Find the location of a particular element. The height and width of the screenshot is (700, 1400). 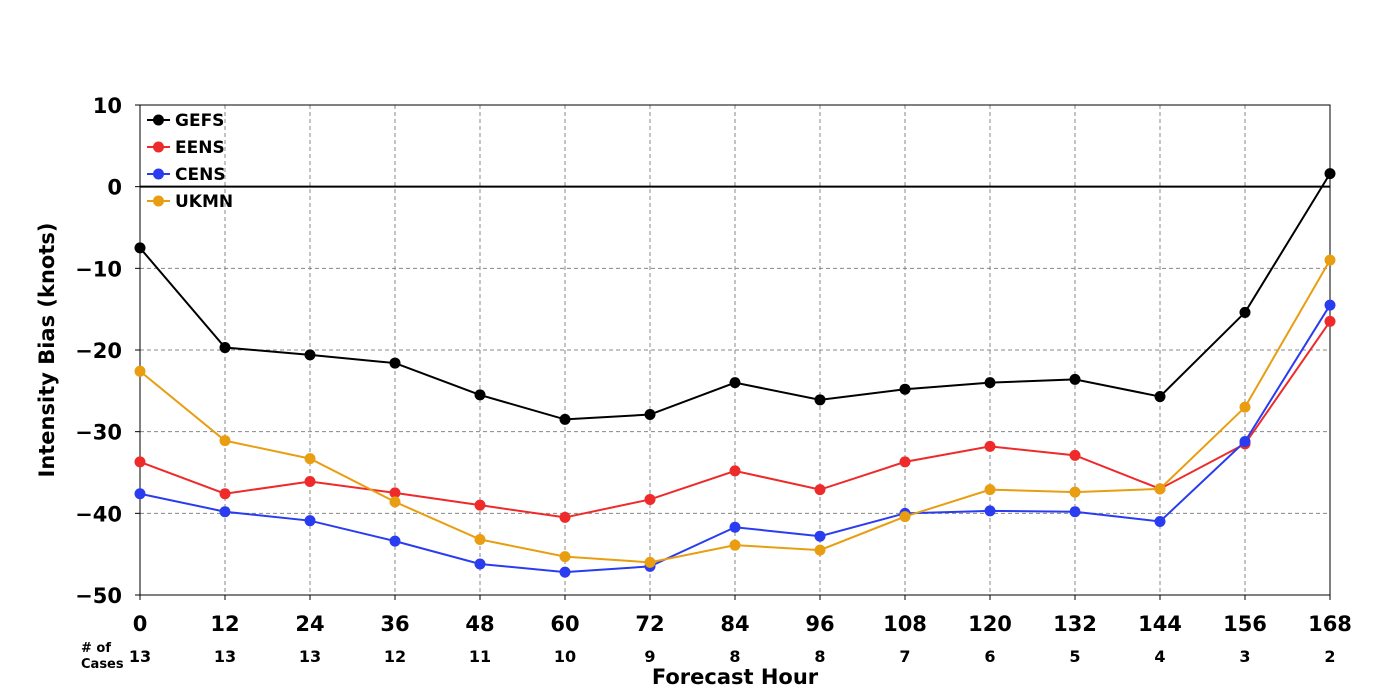

x-tick-label: 144 is located at coordinates (1160, 624).